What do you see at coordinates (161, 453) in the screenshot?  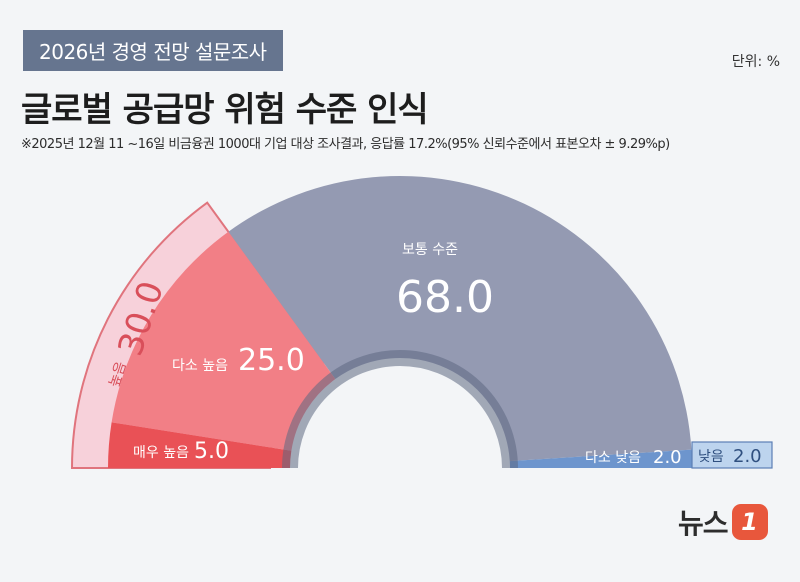 I see `label-very-high: 매우 높음` at bounding box center [161, 453].